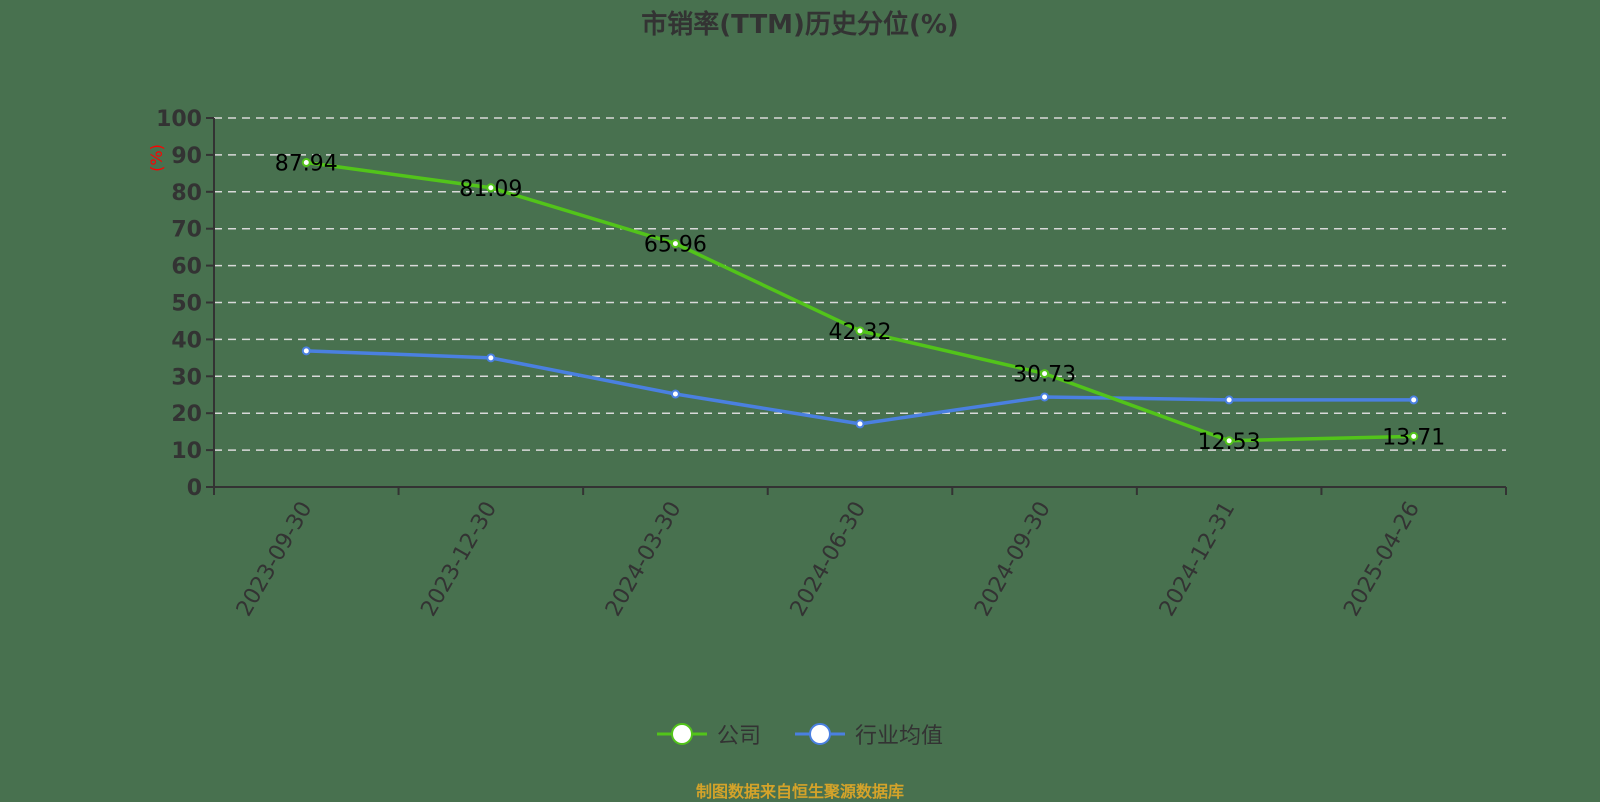  I want to click on data-label: 87.94, so click(306, 164).